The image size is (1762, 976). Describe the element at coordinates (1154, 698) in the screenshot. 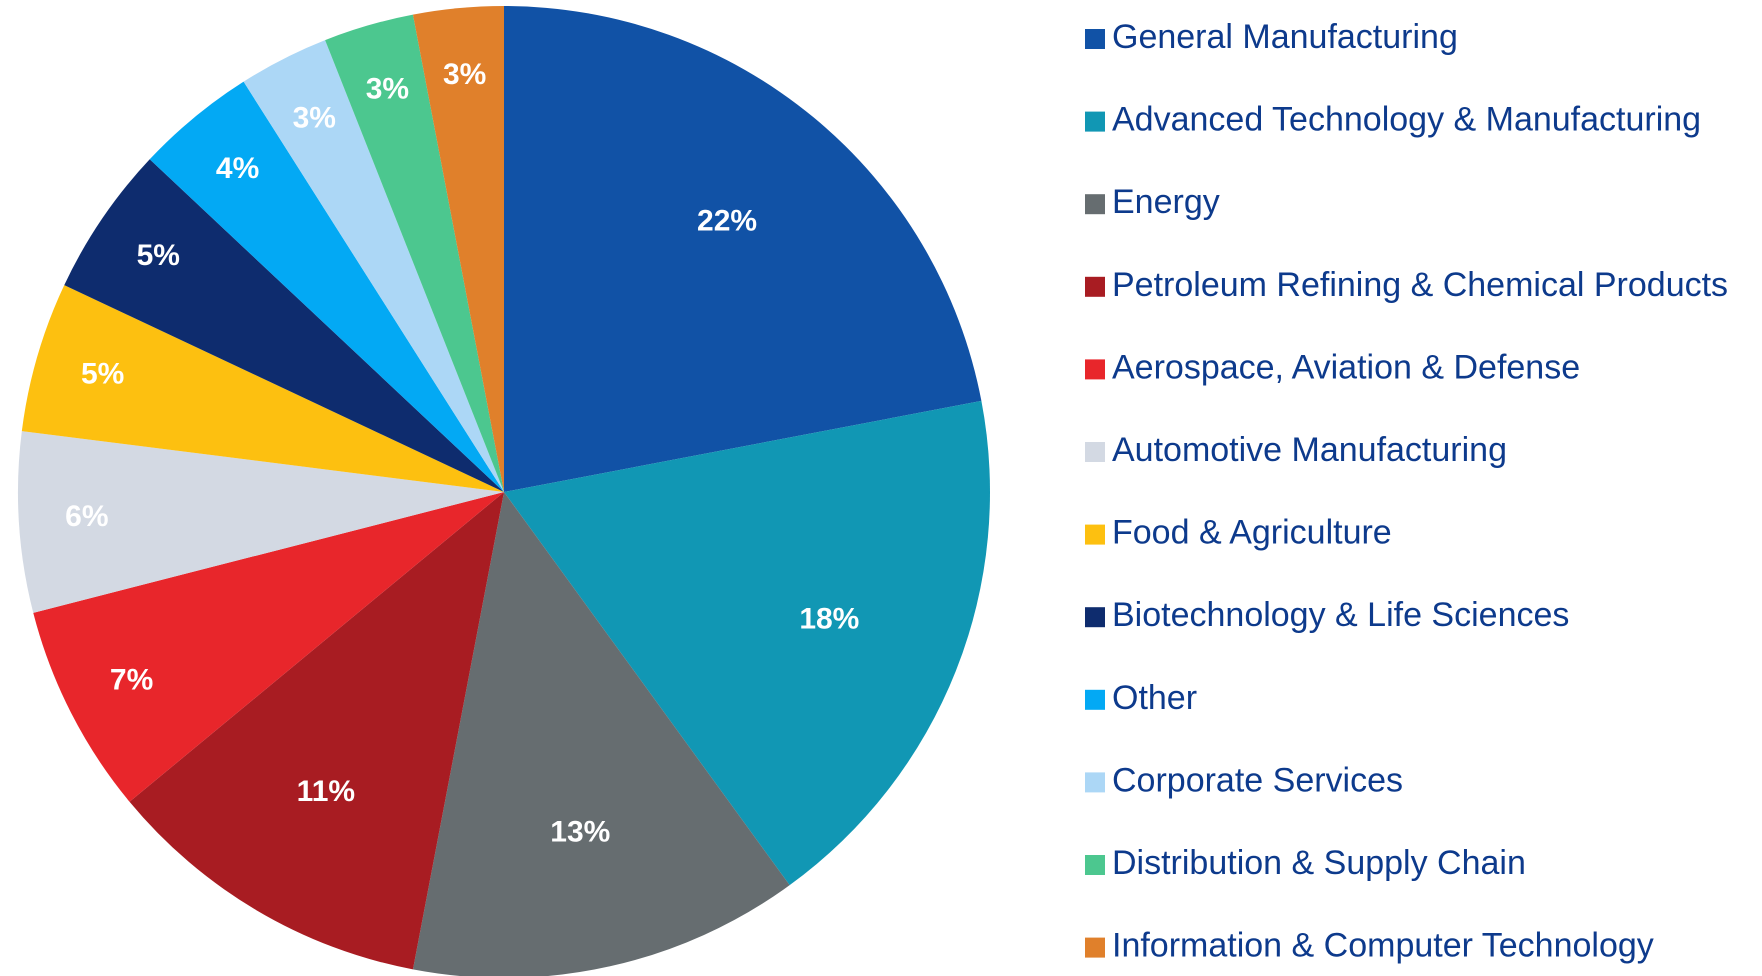

I see `legend-label: Other` at that location.